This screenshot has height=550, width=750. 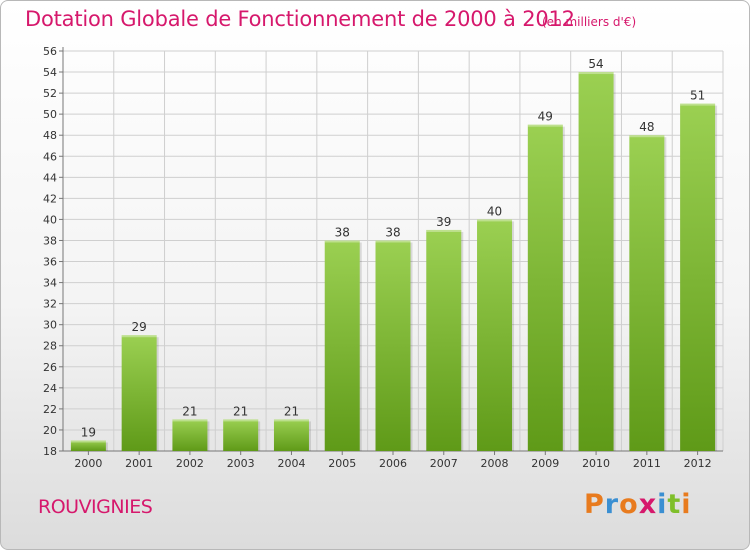 I want to click on y-tick-label: 18, so click(x=50, y=451).